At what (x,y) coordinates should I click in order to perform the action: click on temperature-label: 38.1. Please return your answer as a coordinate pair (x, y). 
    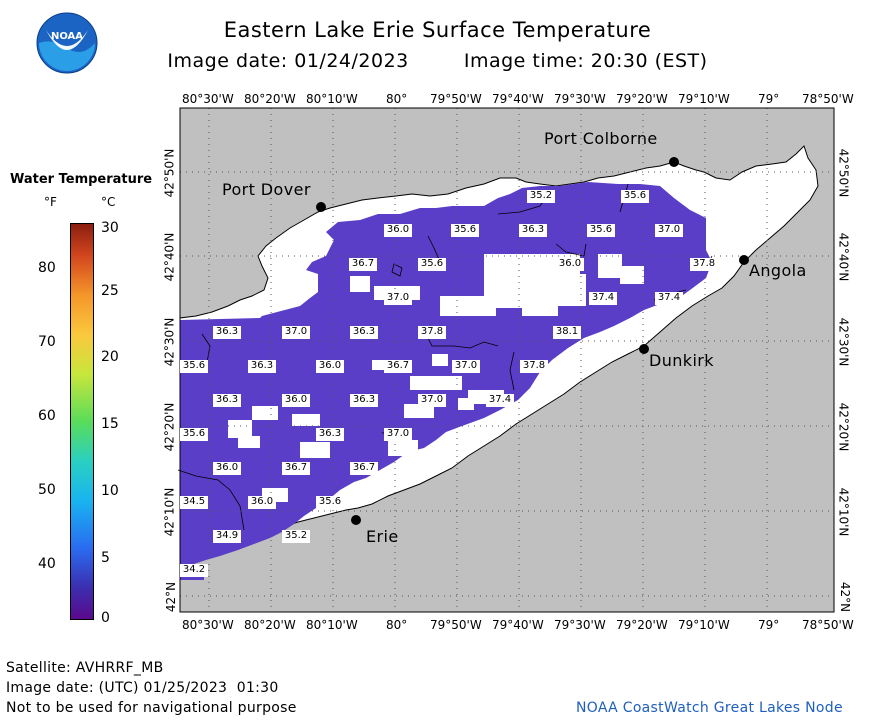
    Looking at the image, I should click on (567, 332).